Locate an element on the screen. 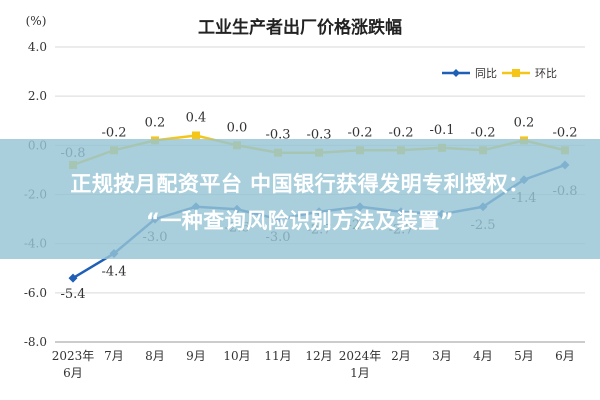 This screenshot has width=600, height=400. x-tick-label: 11月 is located at coordinates (277, 356).